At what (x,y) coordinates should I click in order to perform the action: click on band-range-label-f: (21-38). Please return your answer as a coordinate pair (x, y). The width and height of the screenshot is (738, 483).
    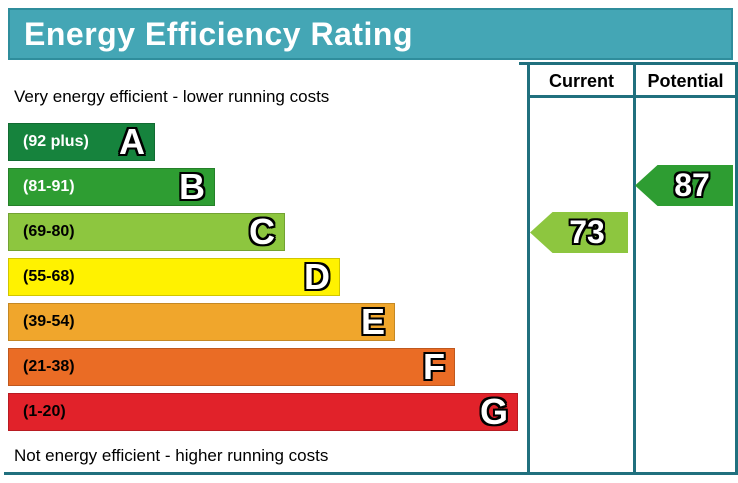
    Looking at the image, I should click on (49, 366).